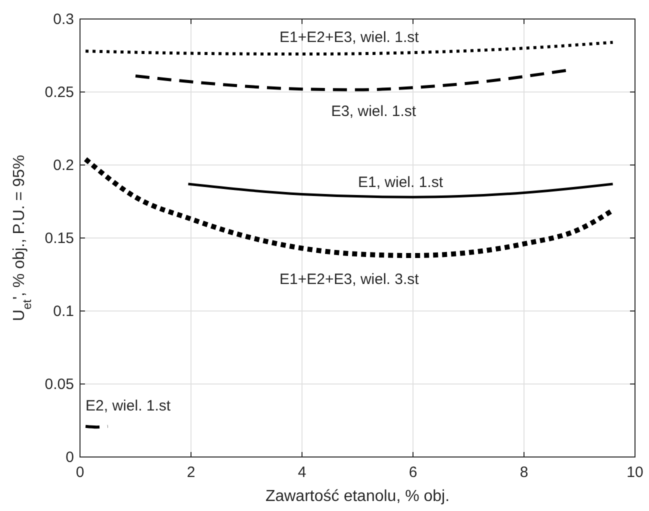 This screenshot has width=649, height=511. I want to click on y-tick-label: 0.2, so click(63, 165).